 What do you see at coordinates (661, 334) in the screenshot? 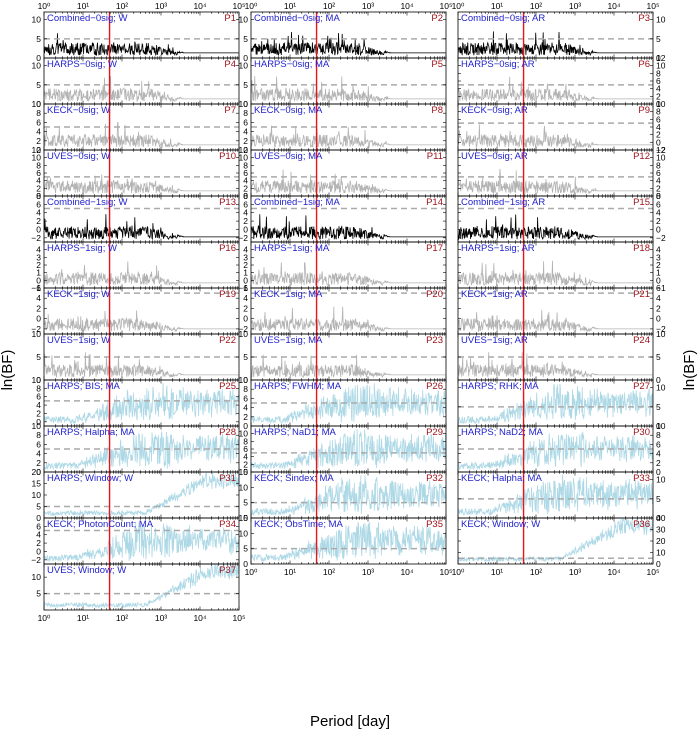
I see `y-tick-label-p24: 10` at bounding box center [661, 334].